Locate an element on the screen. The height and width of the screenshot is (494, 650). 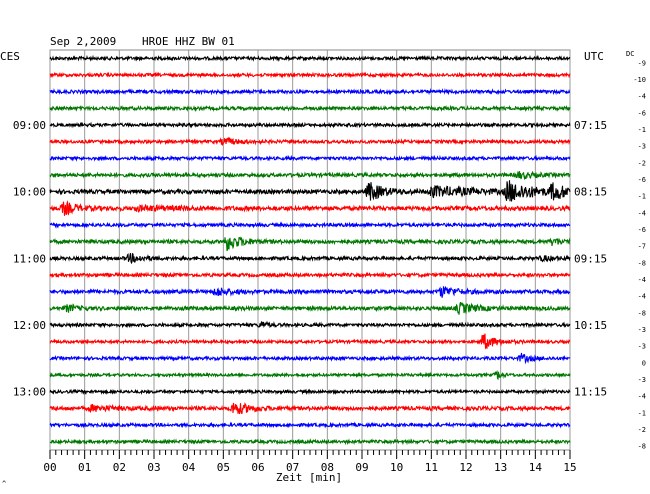
x-tick-label: 13 is located at coordinates (500, 467).